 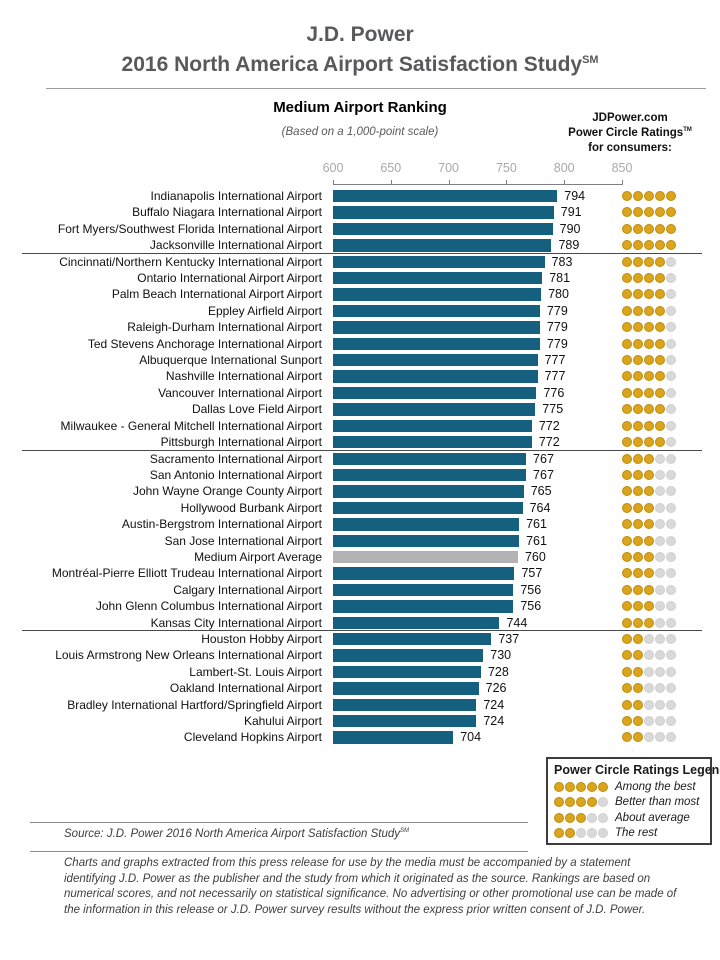 I want to click on bar-row: Sacramento International Airport 767, so click(x=360, y=459).